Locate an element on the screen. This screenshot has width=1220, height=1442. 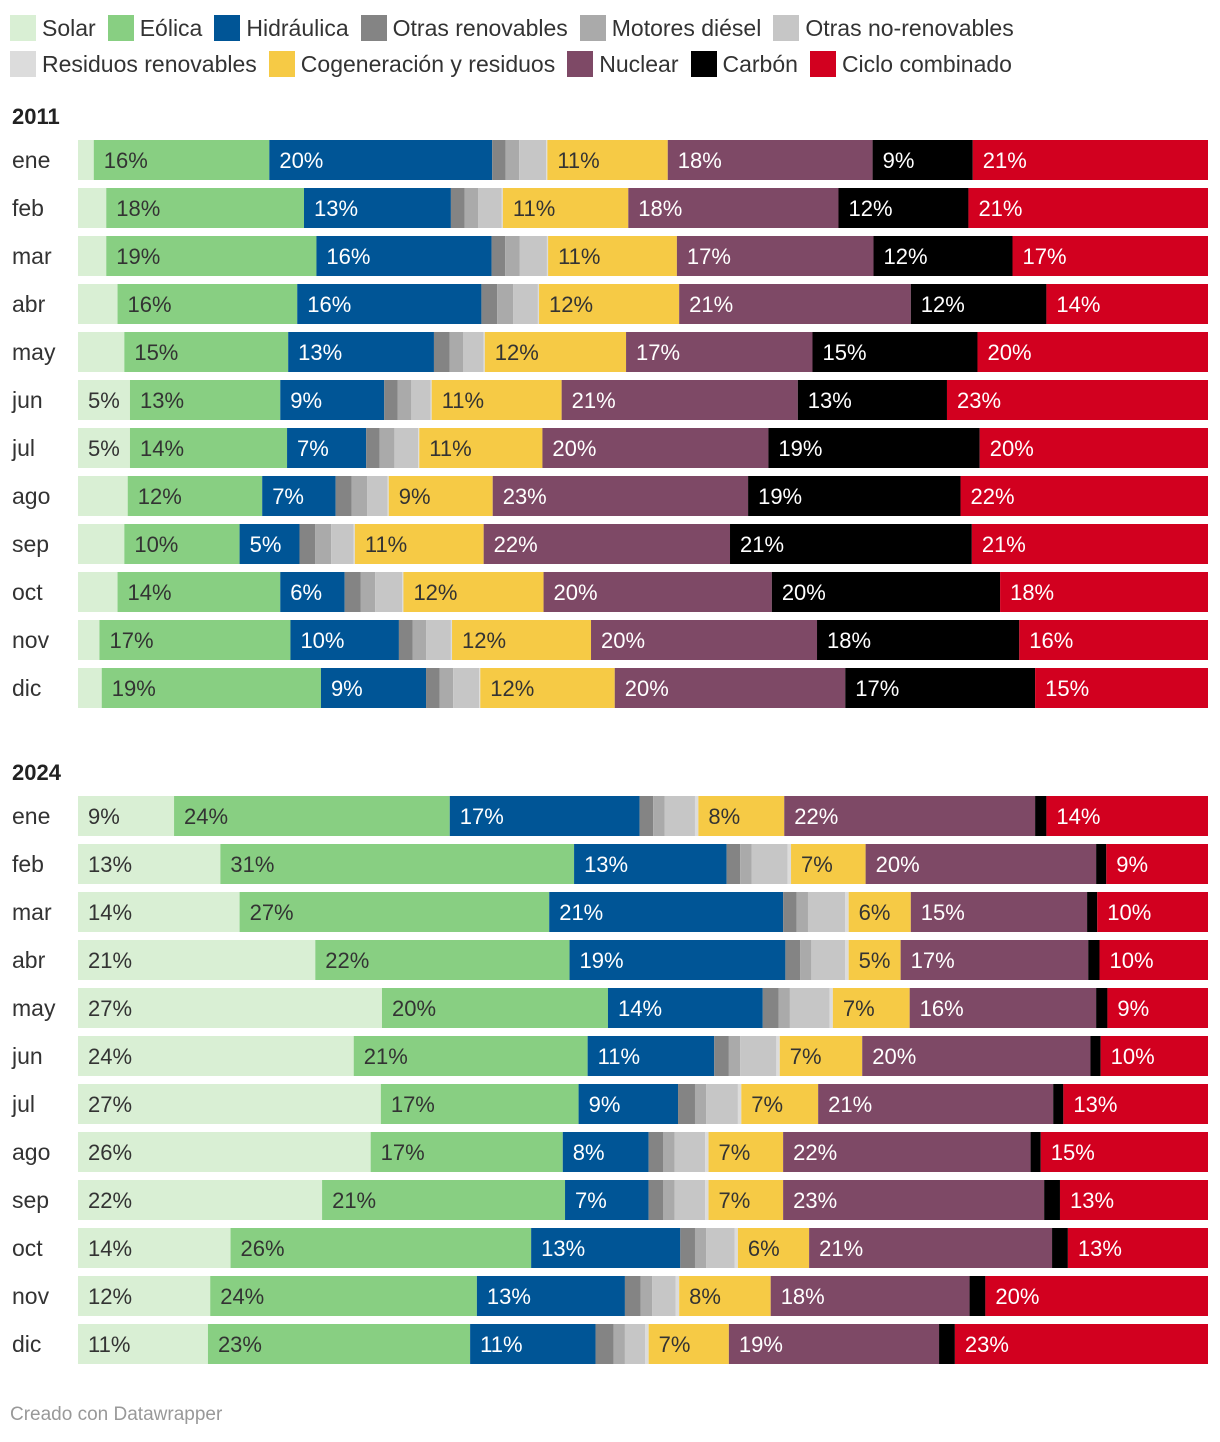
data-label-carbon: 12% is located at coordinates (870, 208).